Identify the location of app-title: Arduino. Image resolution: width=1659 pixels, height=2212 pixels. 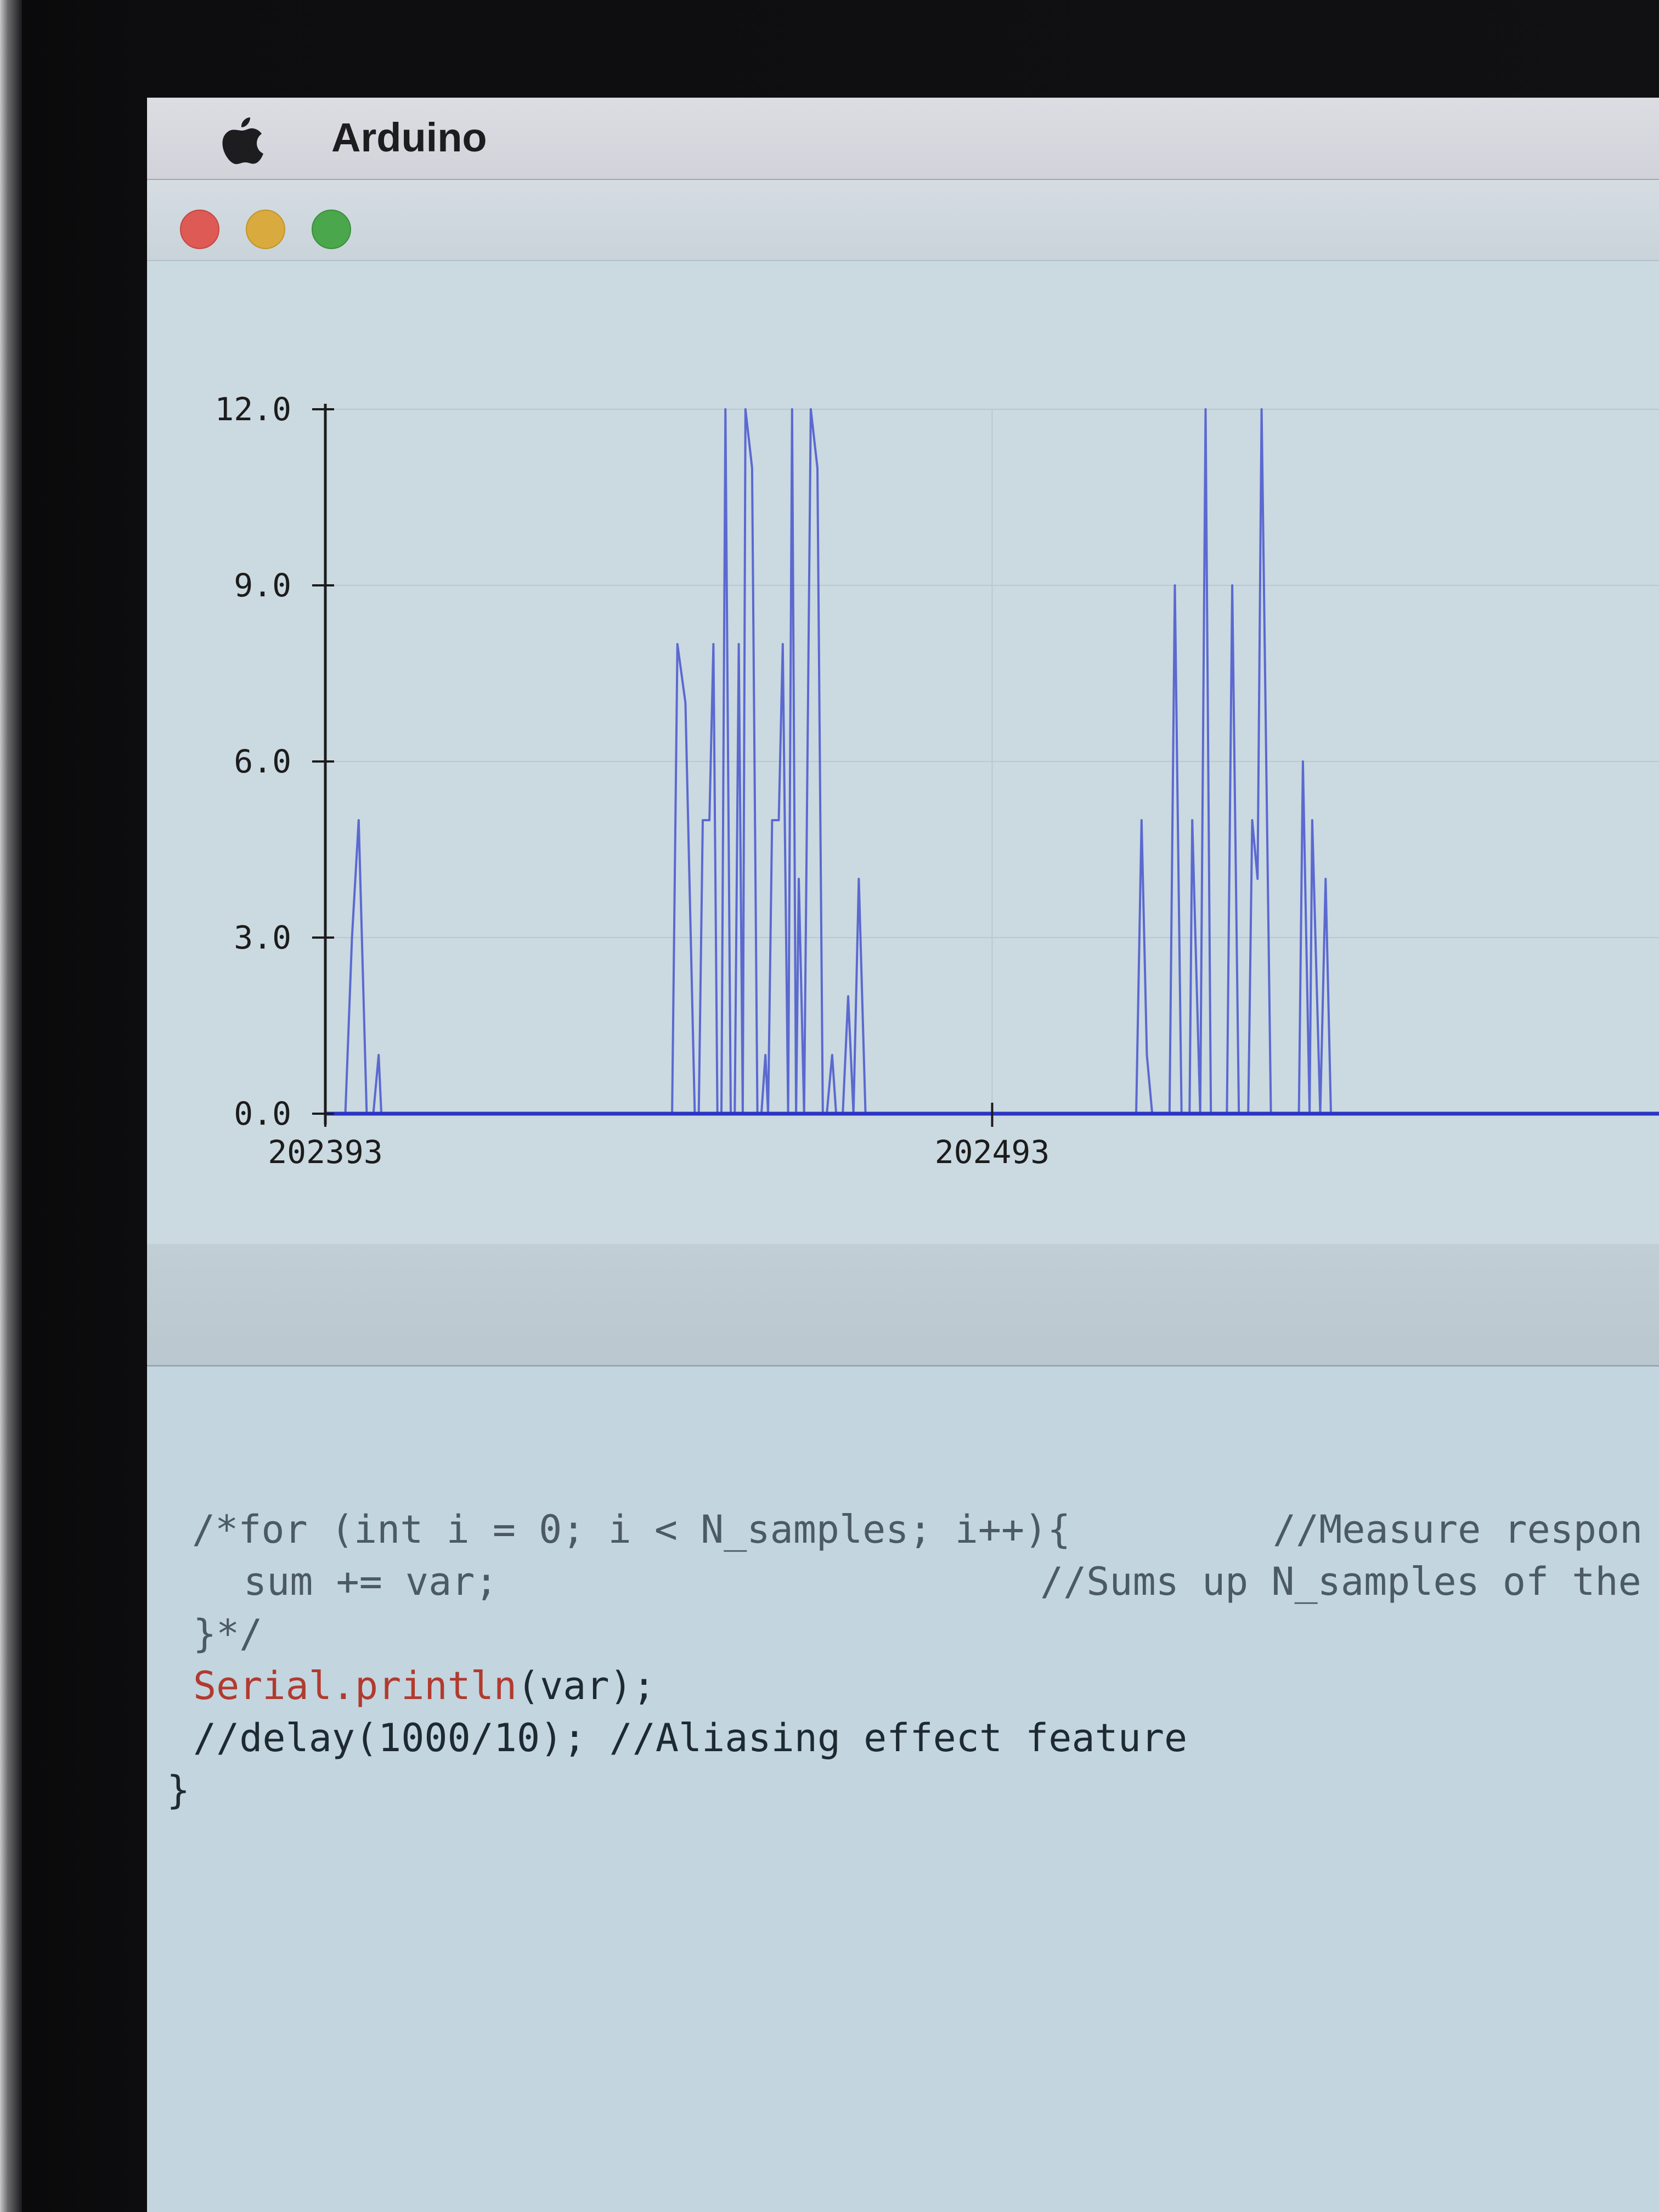
(409, 137).